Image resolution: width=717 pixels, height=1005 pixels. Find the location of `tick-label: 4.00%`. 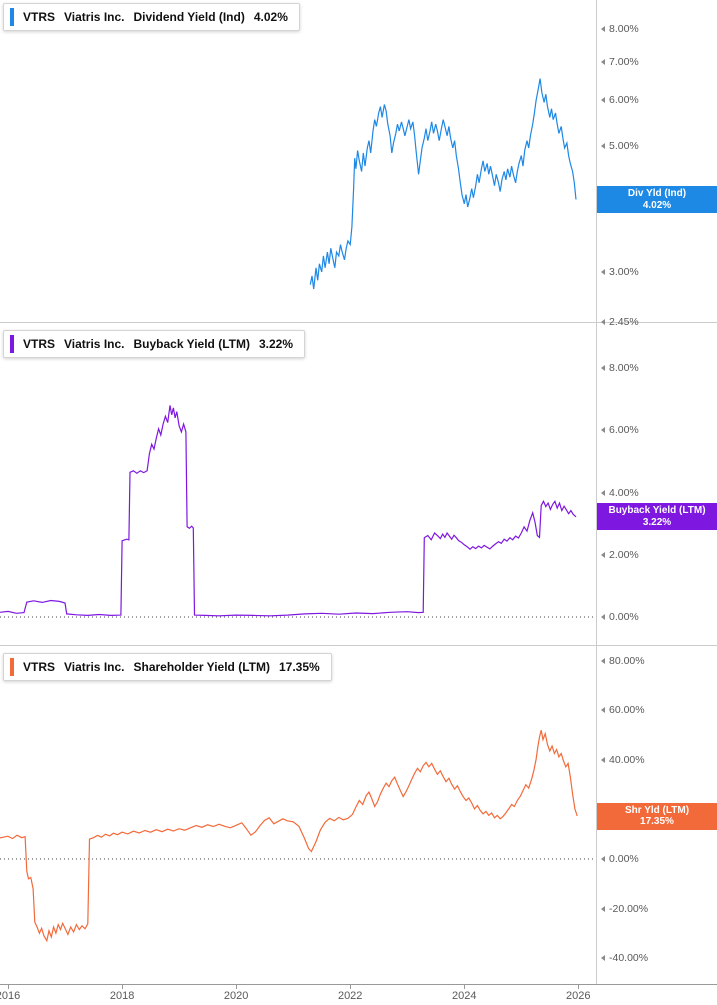

tick-label: 4.00% is located at coordinates (624, 492).